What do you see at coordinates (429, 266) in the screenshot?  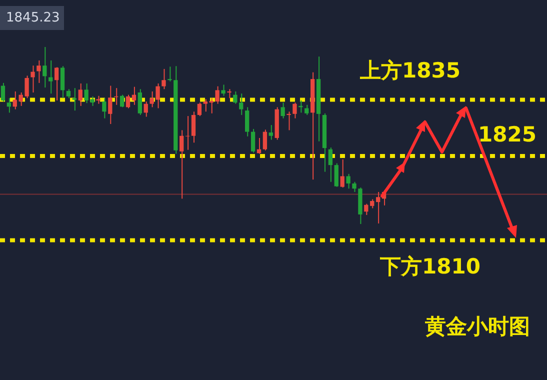 I see `text: 下方1810` at bounding box center [429, 266].